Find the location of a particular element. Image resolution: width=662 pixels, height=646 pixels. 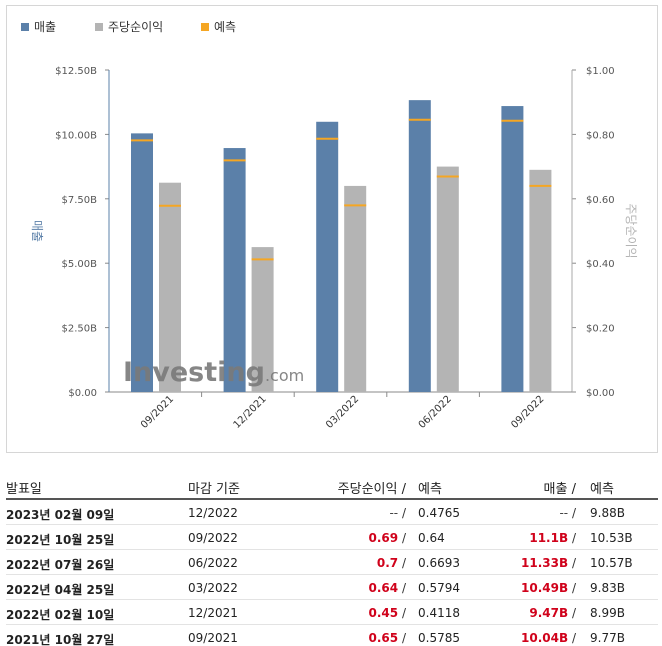

cell-eps: -- / is located at coordinates (397, 513).